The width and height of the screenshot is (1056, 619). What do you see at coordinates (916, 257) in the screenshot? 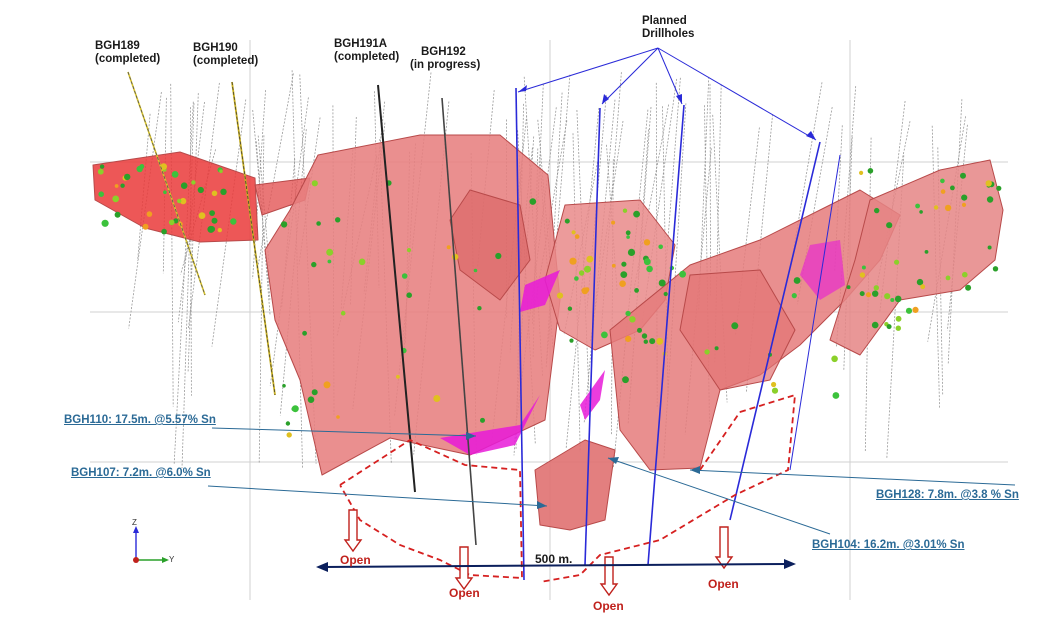
I see `orebody-far-east` at bounding box center [916, 257].